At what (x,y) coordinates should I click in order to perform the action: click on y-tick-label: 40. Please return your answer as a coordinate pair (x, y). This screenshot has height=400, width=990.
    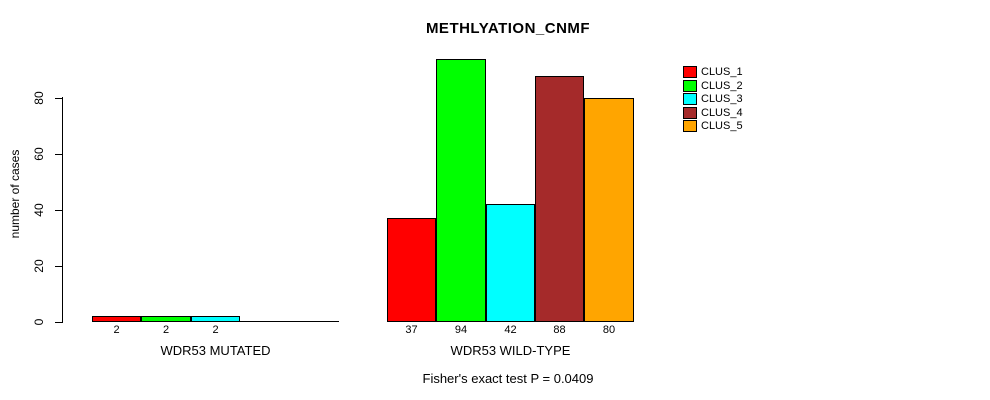
    Looking at the image, I should click on (39, 210).